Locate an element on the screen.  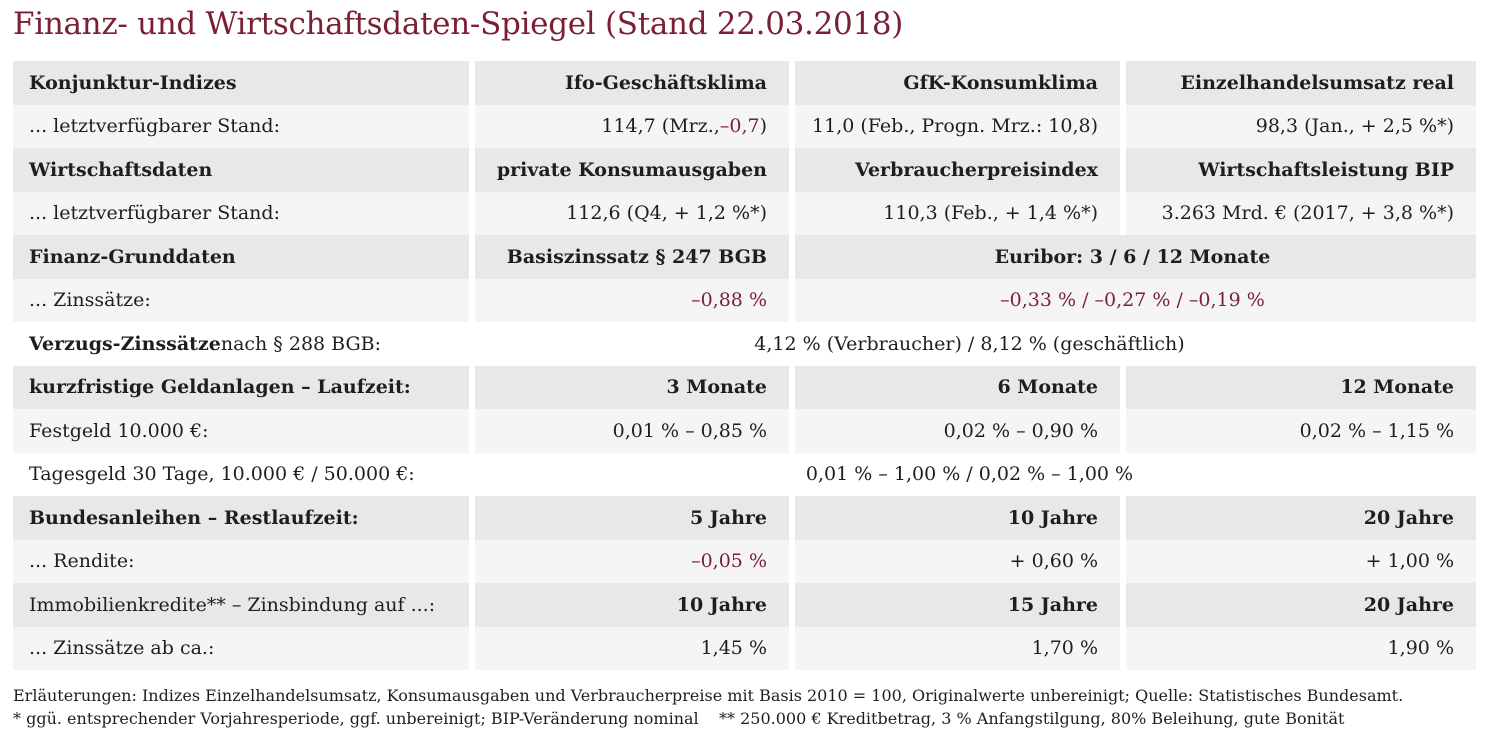
immo-zinssaetze-label: ... Zinssätze ab ca.: is located at coordinates (241, 648).